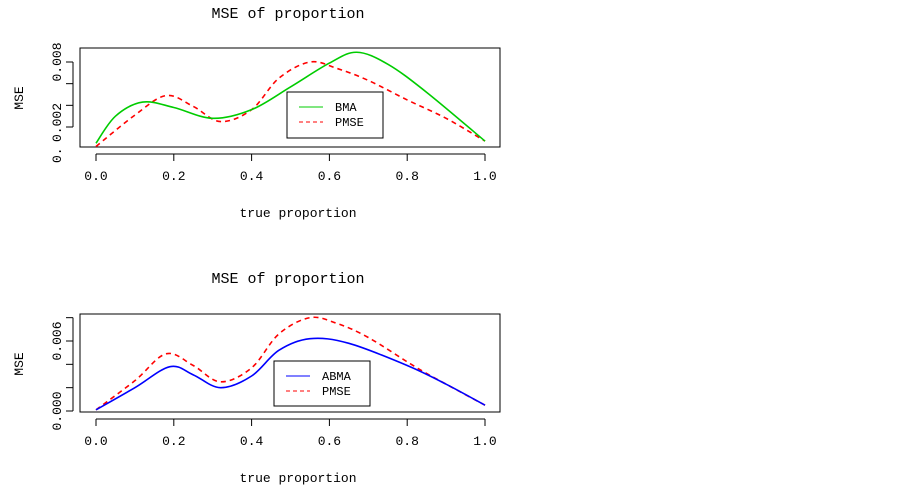 The height and width of the screenshot is (488, 903). I want to click on legend-label-abma: ABMA, so click(337, 377).